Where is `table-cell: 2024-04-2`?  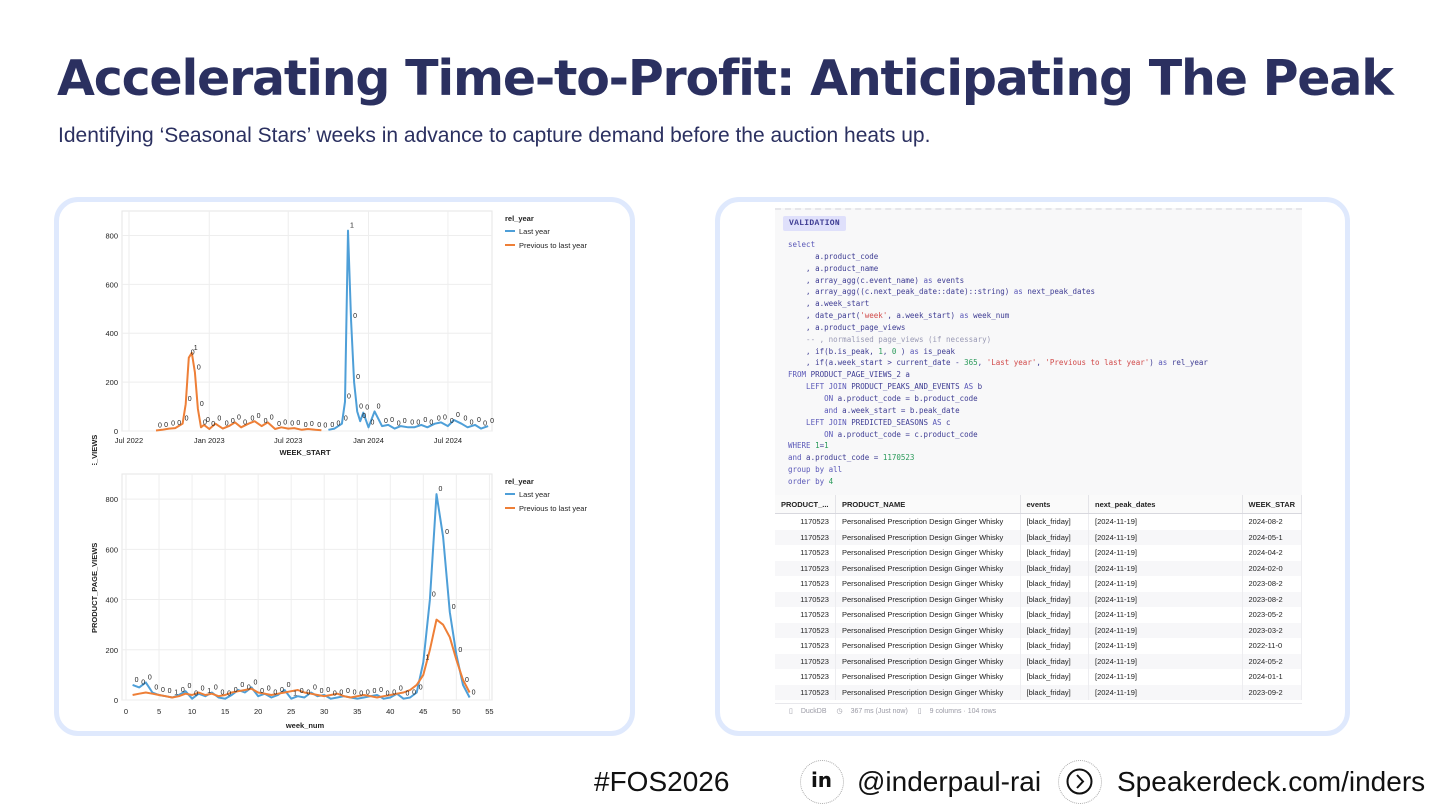
table-cell: 2024-04-2 is located at coordinates (1272, 553).